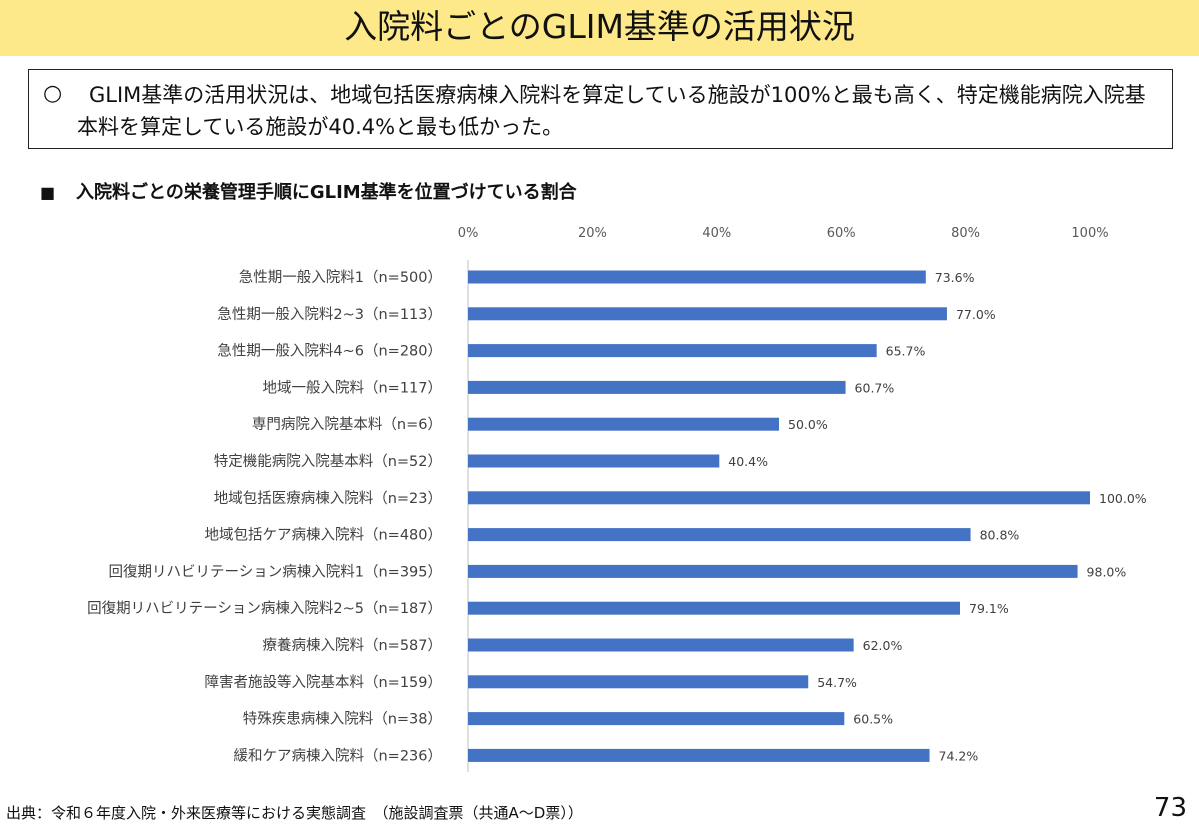 Image resolution: width=1199 pixels, height=834 pixels. What do you see at coordinates (1107, 571) in the screenshot?
I see `data-label: 98.0%` at bounding box center [1107, 571].